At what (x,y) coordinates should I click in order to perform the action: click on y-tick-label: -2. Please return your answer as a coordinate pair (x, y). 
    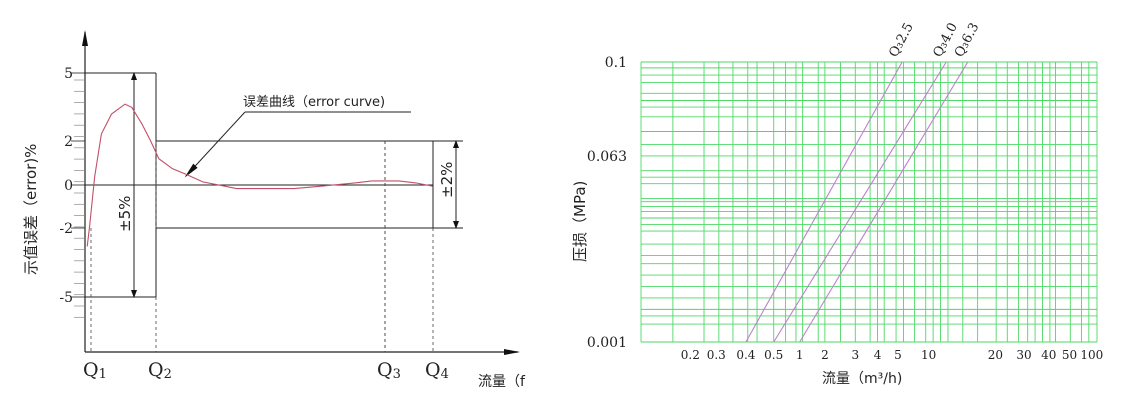
    Looking at the image, I should click on (66, 229).